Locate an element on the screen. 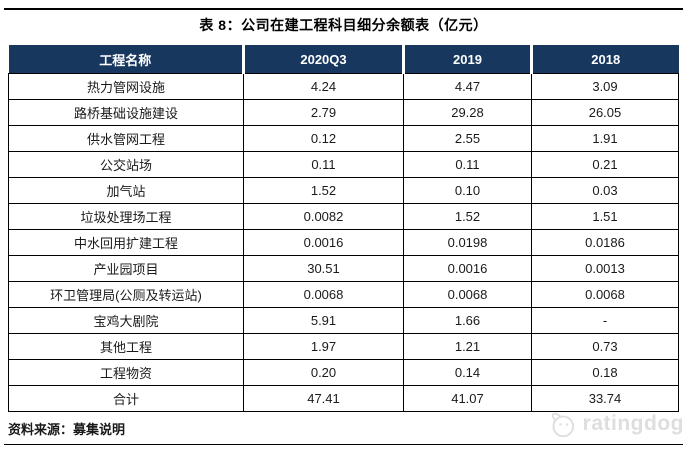 The height and width of the screenshot is (453, 687). ratingdog-logo: ratingdog is located at coordinates (614, 424).